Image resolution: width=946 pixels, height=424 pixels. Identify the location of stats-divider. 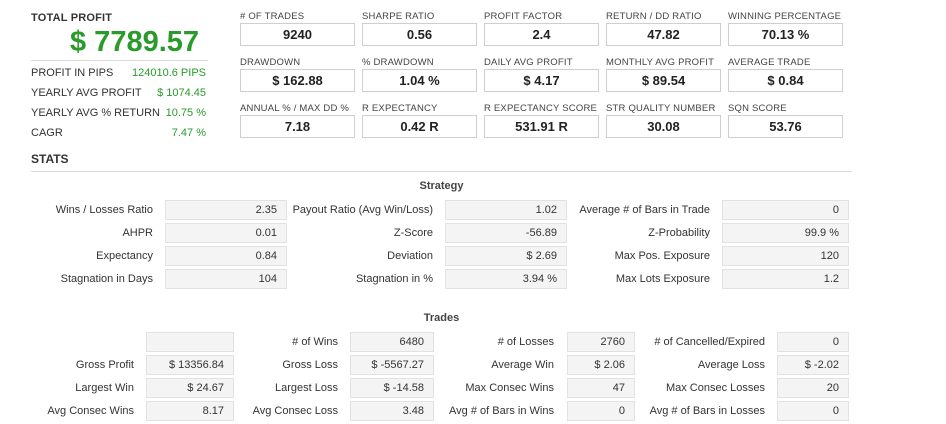
(441, 171).